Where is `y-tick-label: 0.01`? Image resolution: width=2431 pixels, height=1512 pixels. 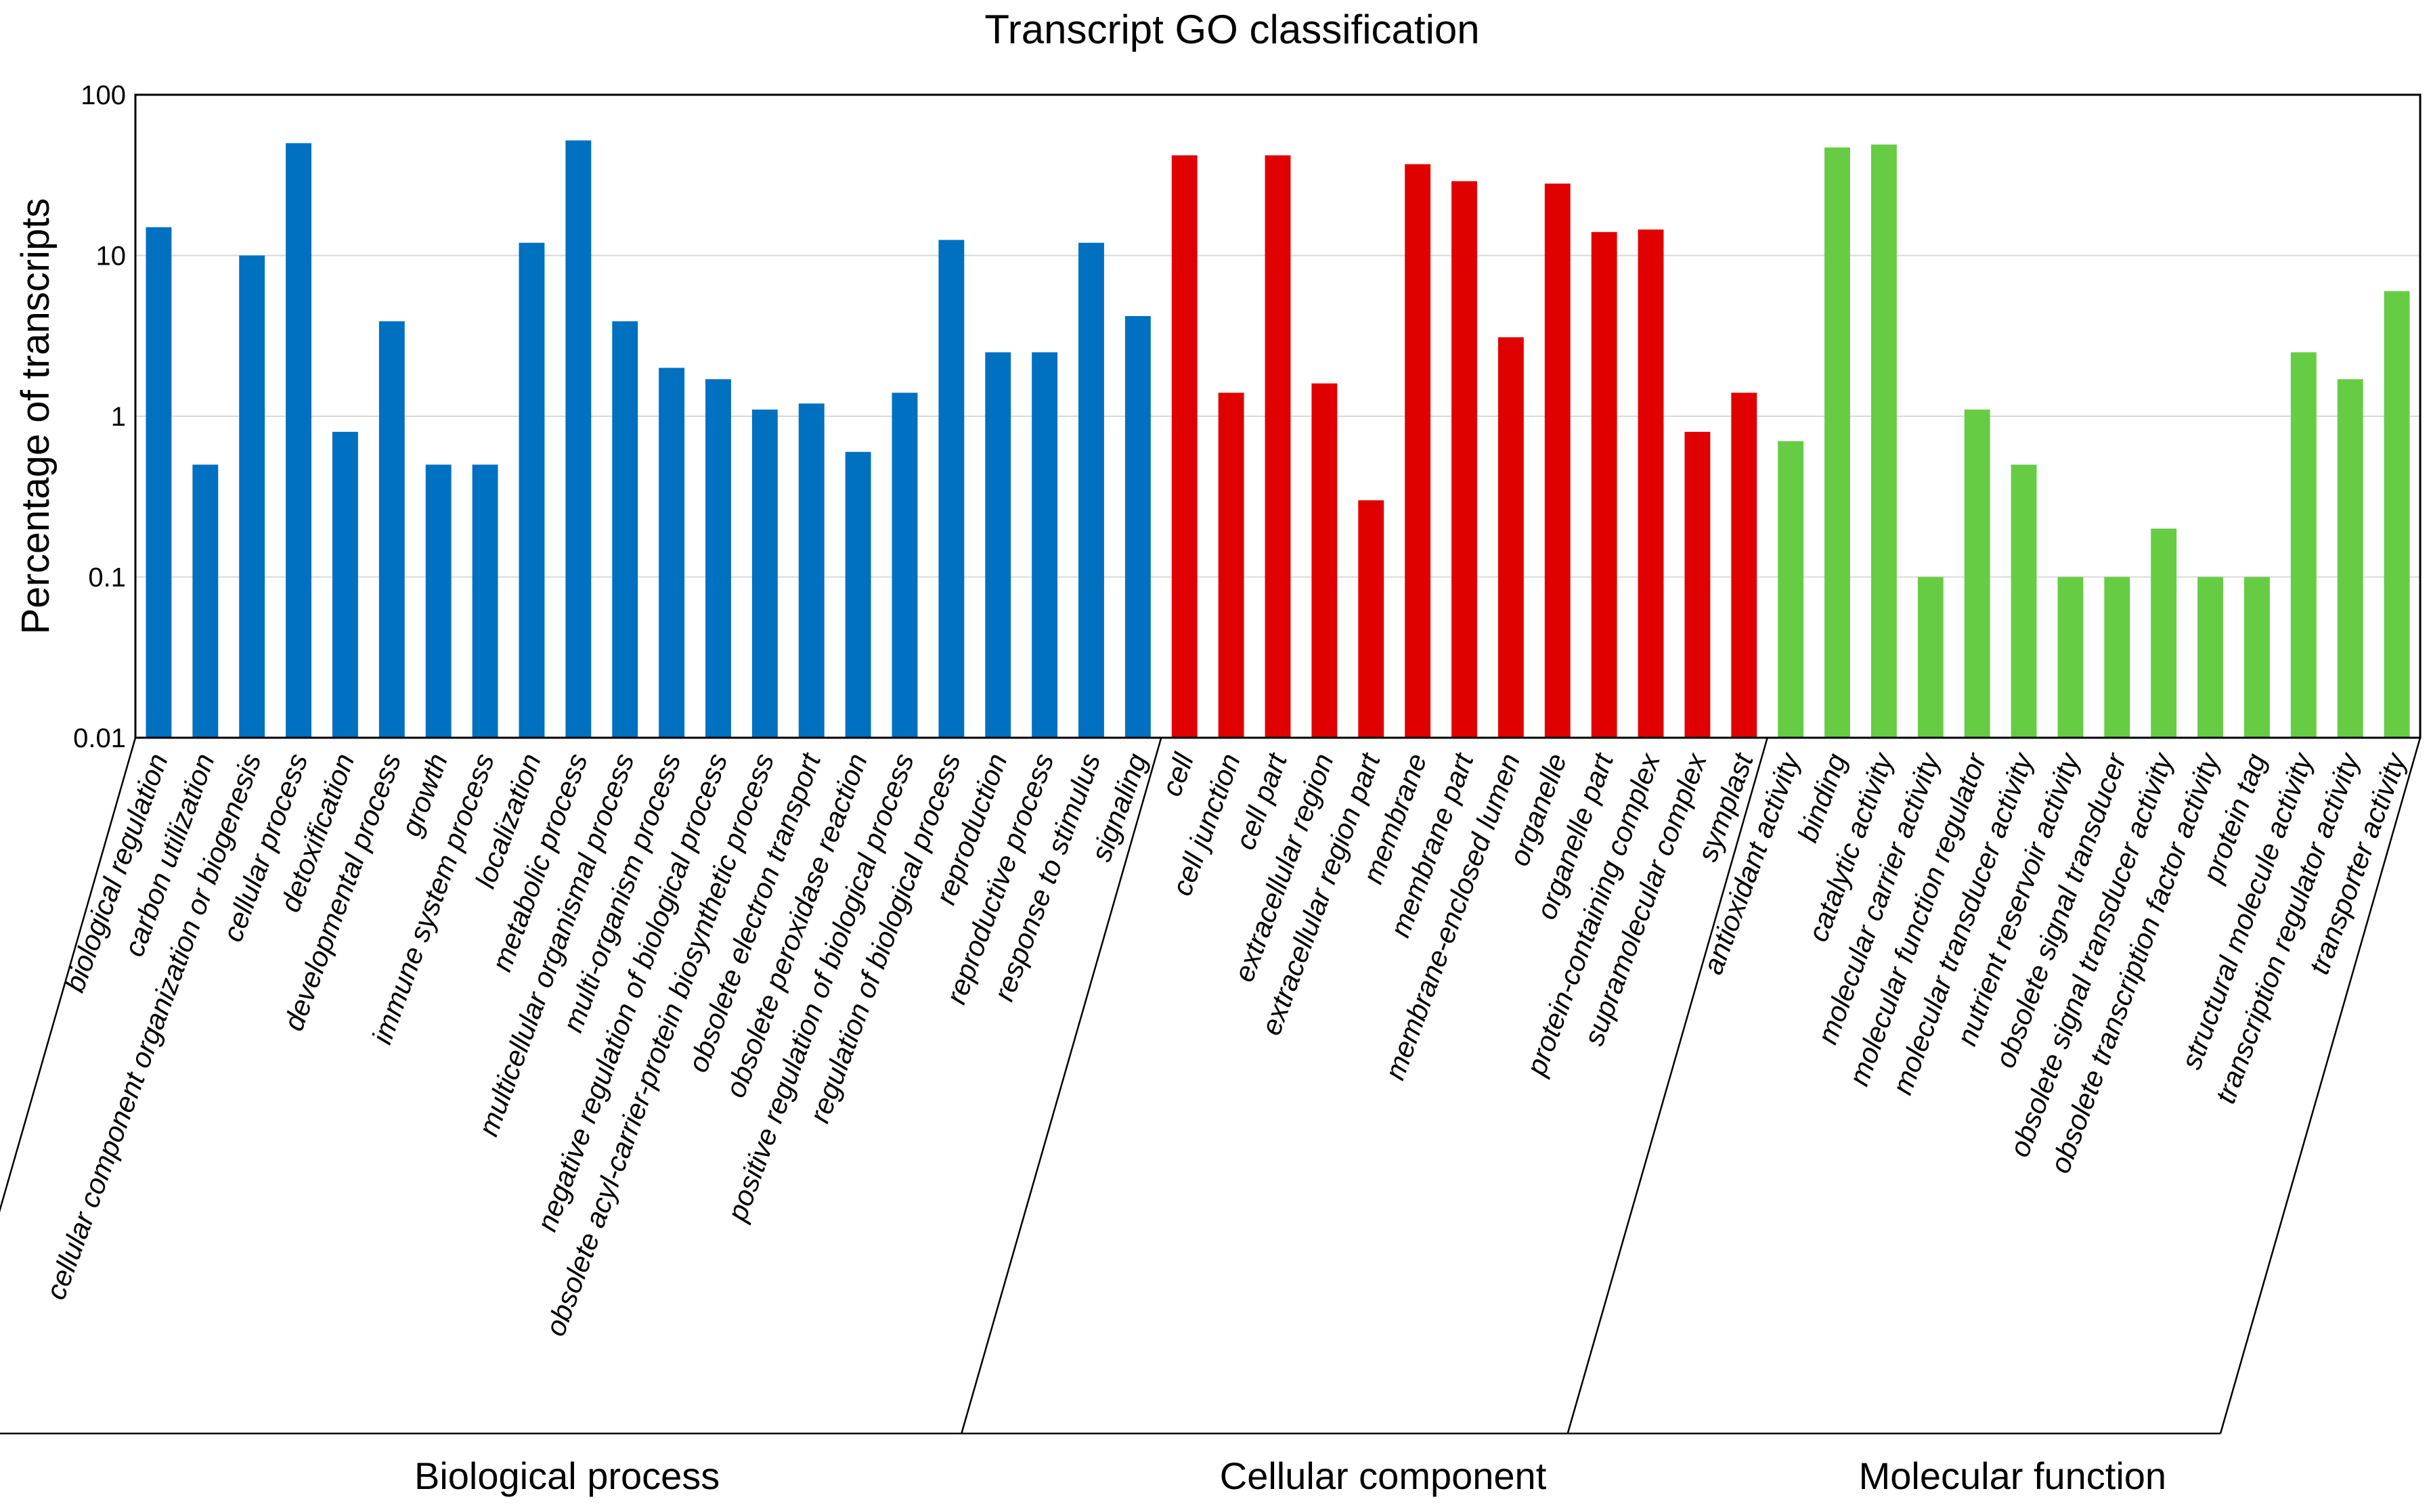
y-tick-label: 0.01 is located at coordinates (99, 738).